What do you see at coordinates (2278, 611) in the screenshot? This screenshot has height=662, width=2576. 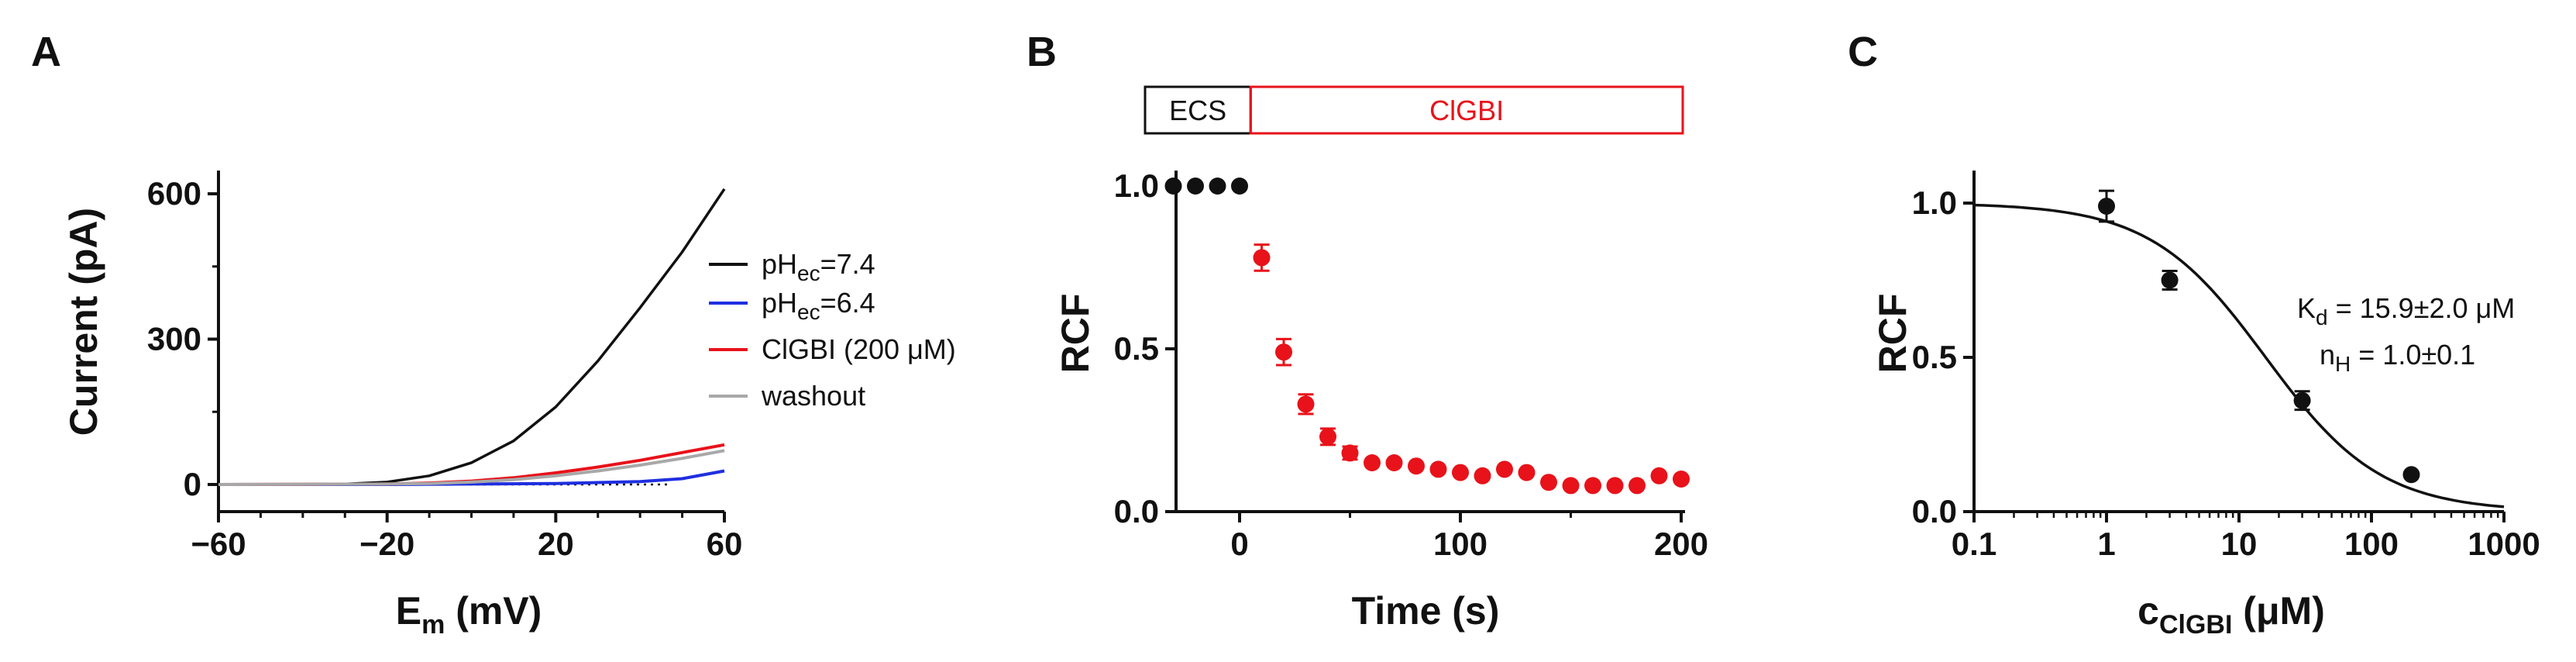 I see `panel-c-xlabel-unit: (μM)` at bounding box center [2278, 611].